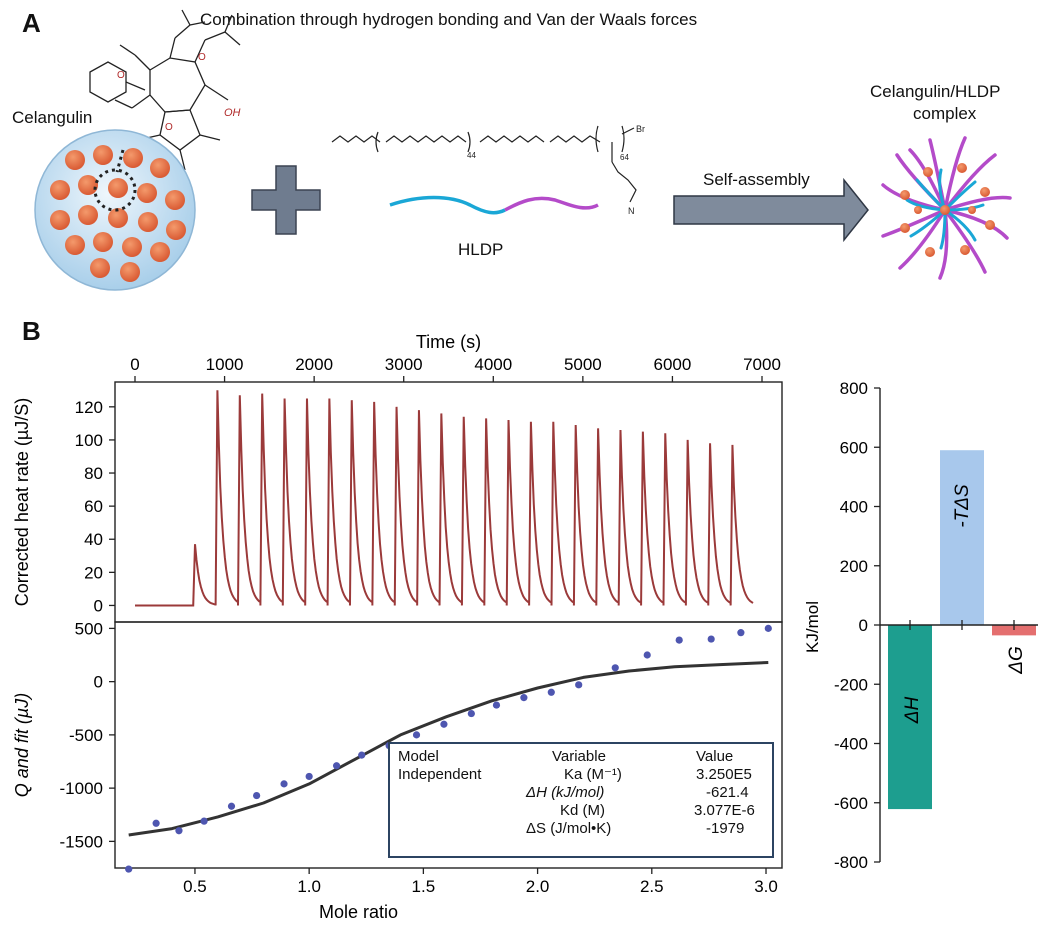 The height and width of the screenshot is (928, 1052). I want to click on bar-y-tick-label: -200, so click(851, 684).